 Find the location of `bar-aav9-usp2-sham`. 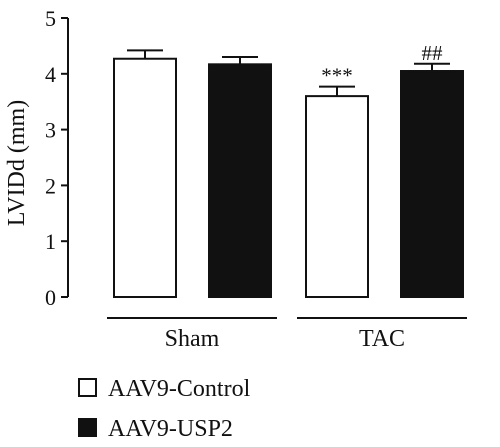

bar-aav9-usp2-sham is located at coordinates (240, 181).